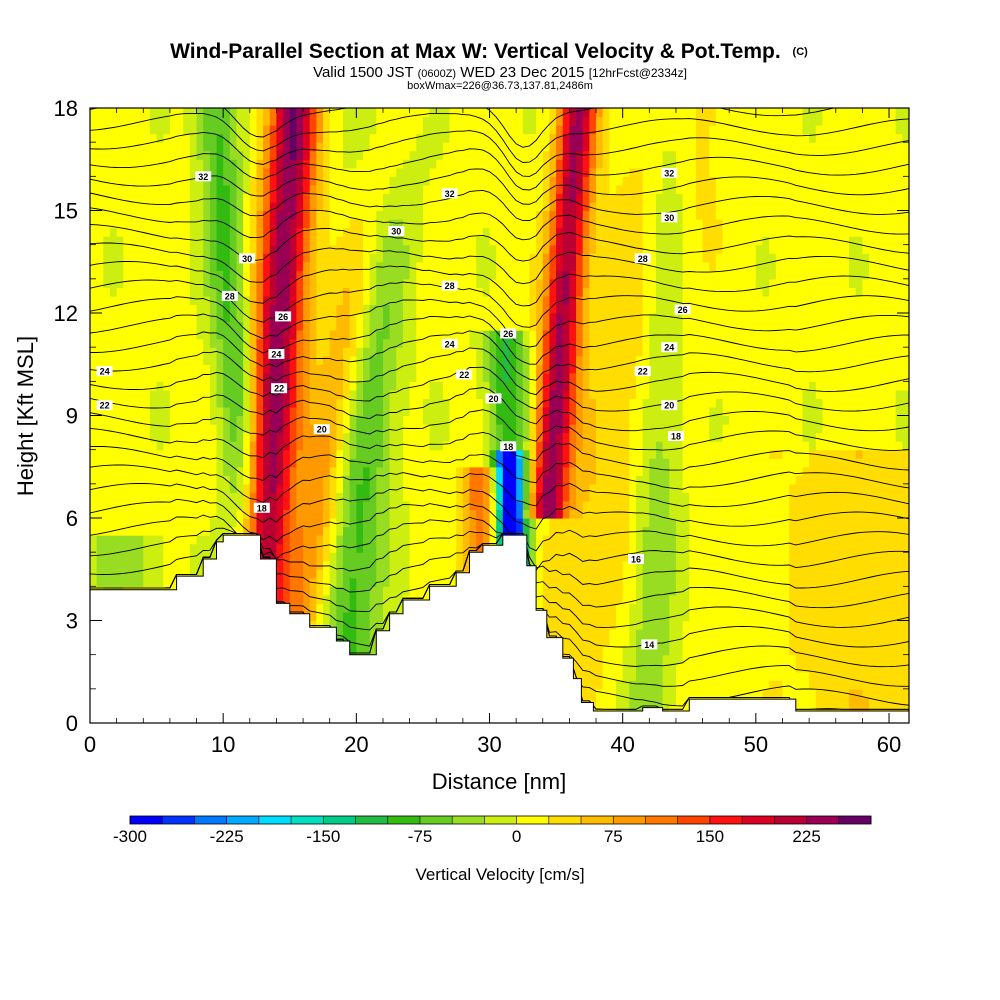  Describe the element at coordinates (638, 73) in the screenshot. I see `forecast-tag: [12hrFcst@2334z]` at that location.